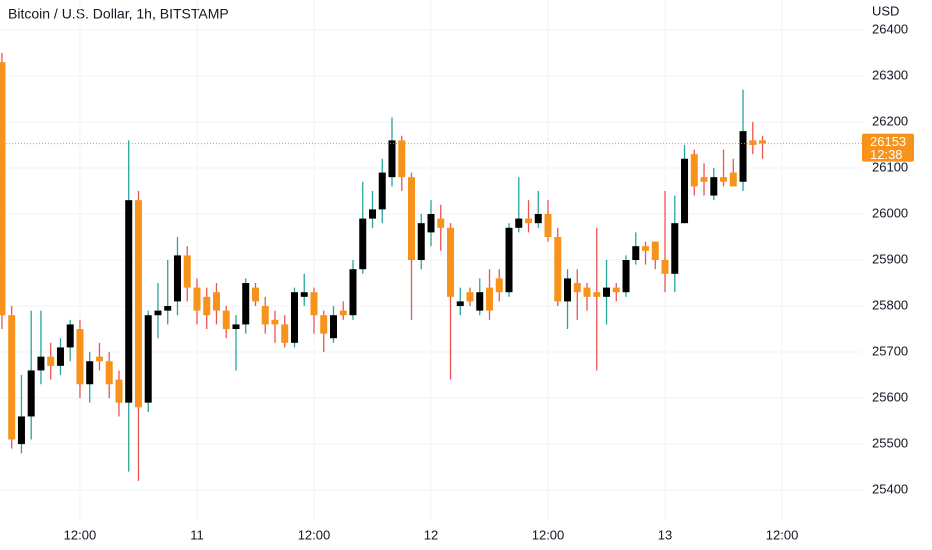 The height and width of the screenshot is (550, 932). What do you see at coordinates (890, 489) in the screenshot?
I see `y-tick-label: 25400` at bounding box center [890, 489].